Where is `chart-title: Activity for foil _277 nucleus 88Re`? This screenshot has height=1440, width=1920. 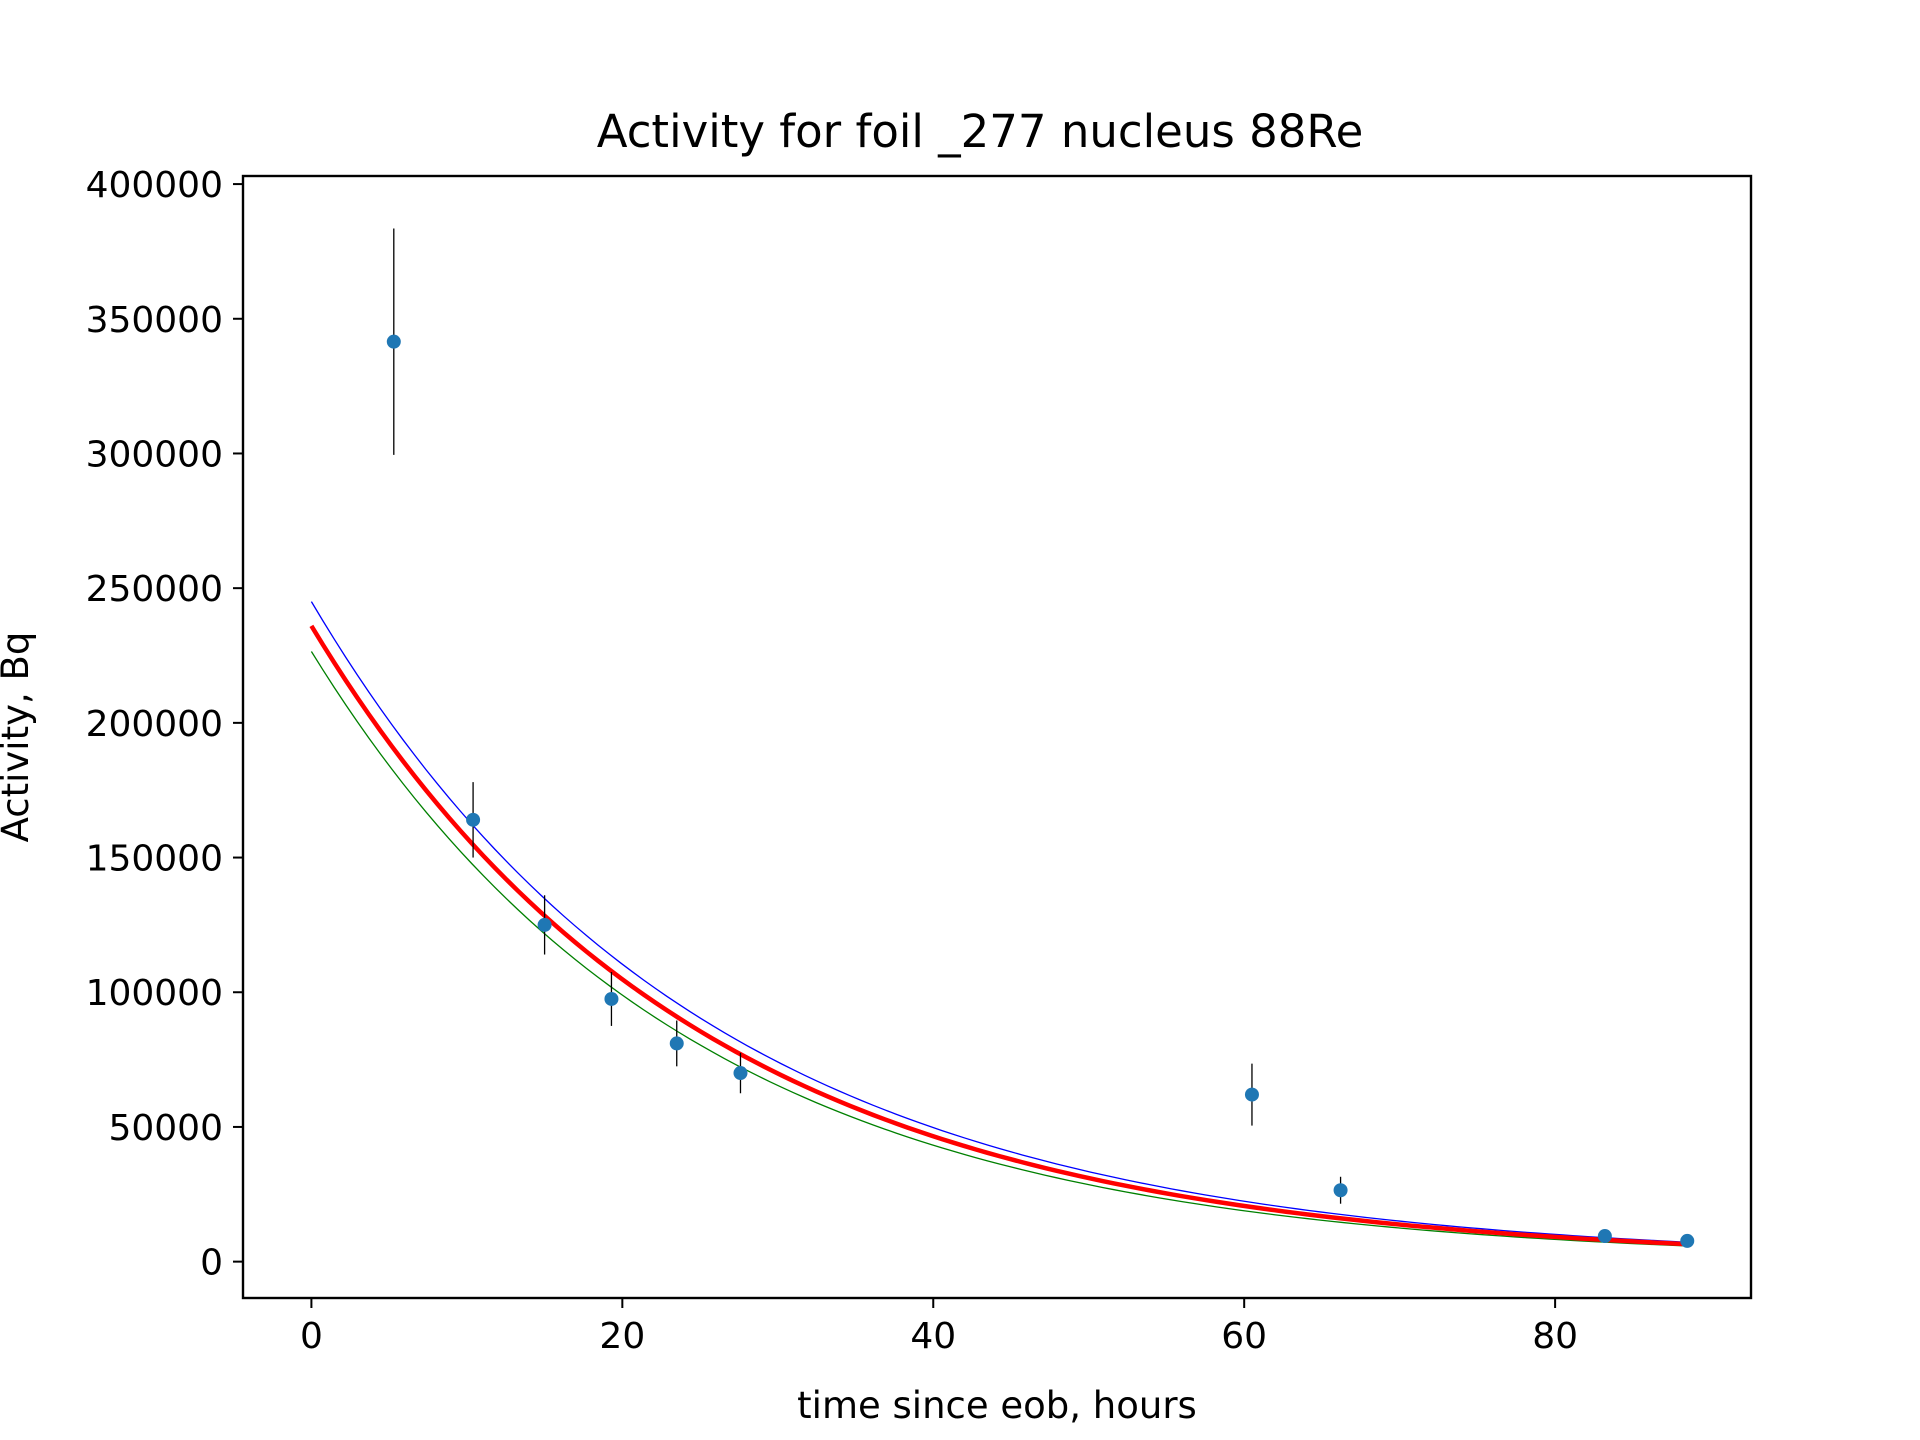
chart-title: Activity for foil _277 nucleus 88Re is located at coordinates (980, 131).